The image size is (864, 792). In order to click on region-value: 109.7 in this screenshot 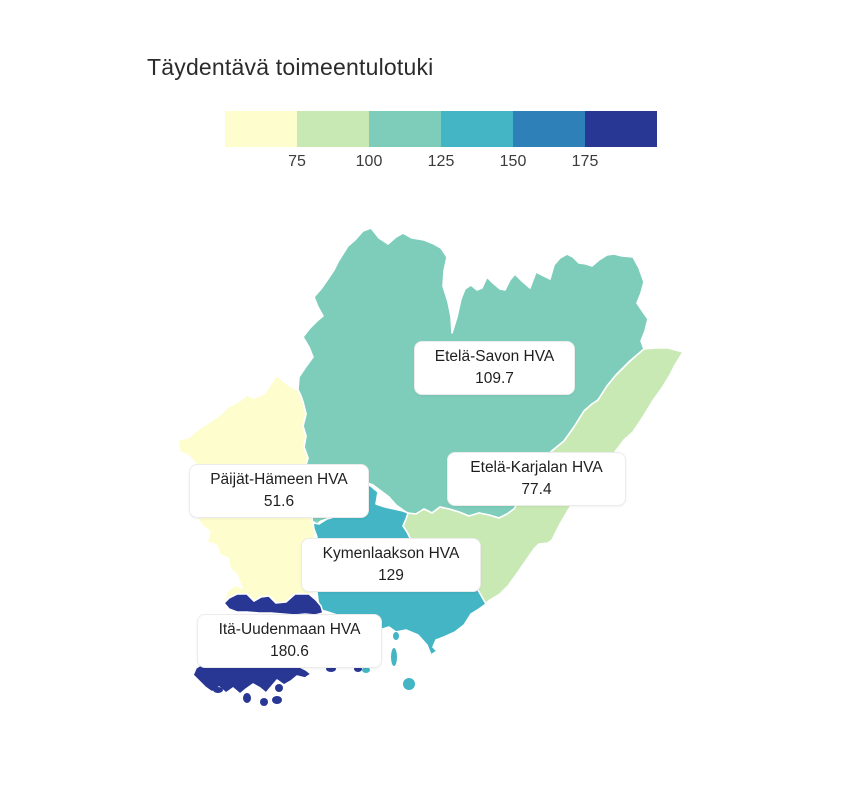, I will do `click(494, 378)`.